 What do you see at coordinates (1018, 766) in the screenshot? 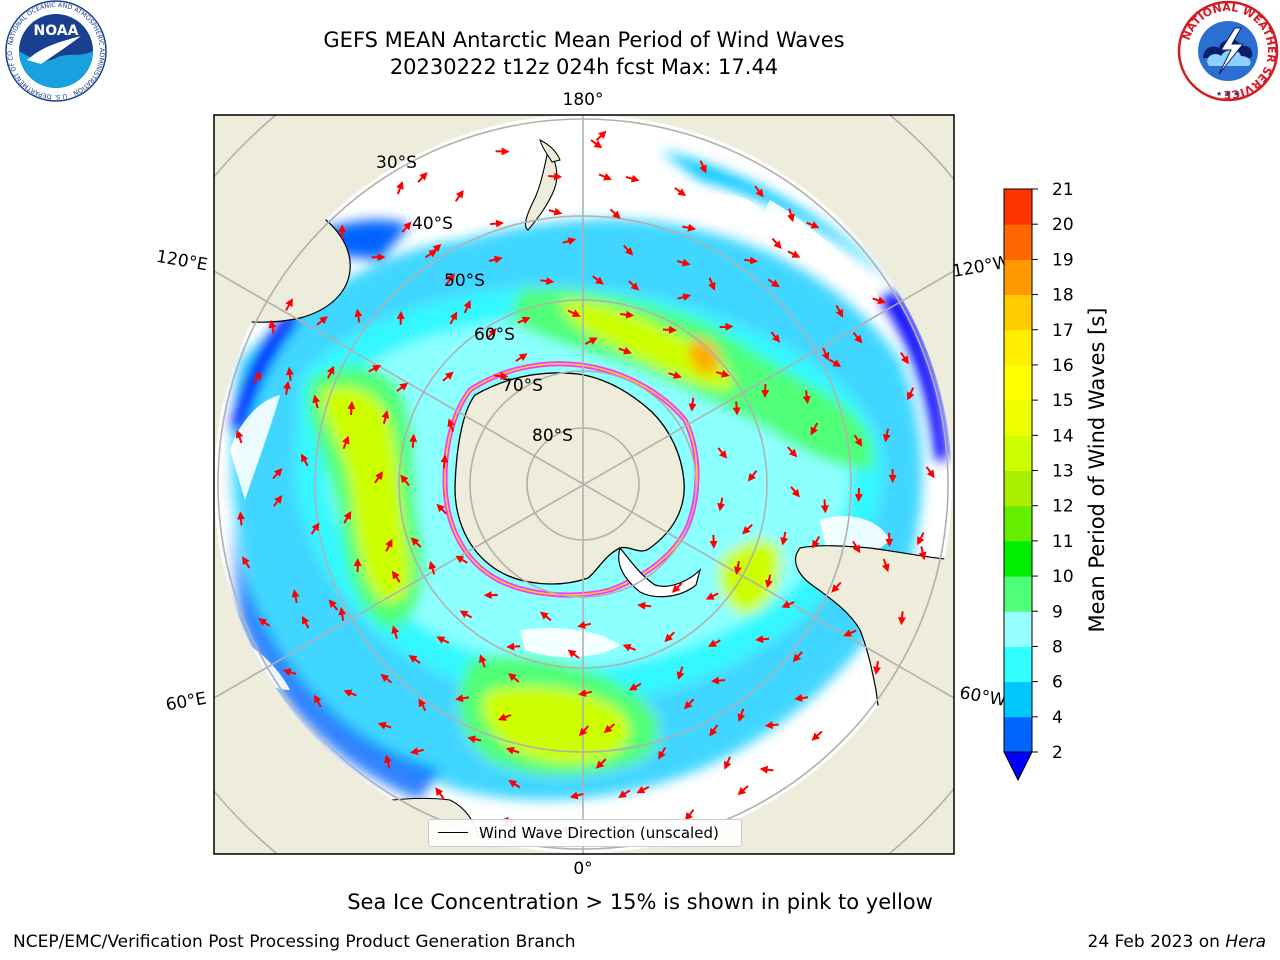
I see `colorbar-extend-min` at bounding box center [1018, 766].